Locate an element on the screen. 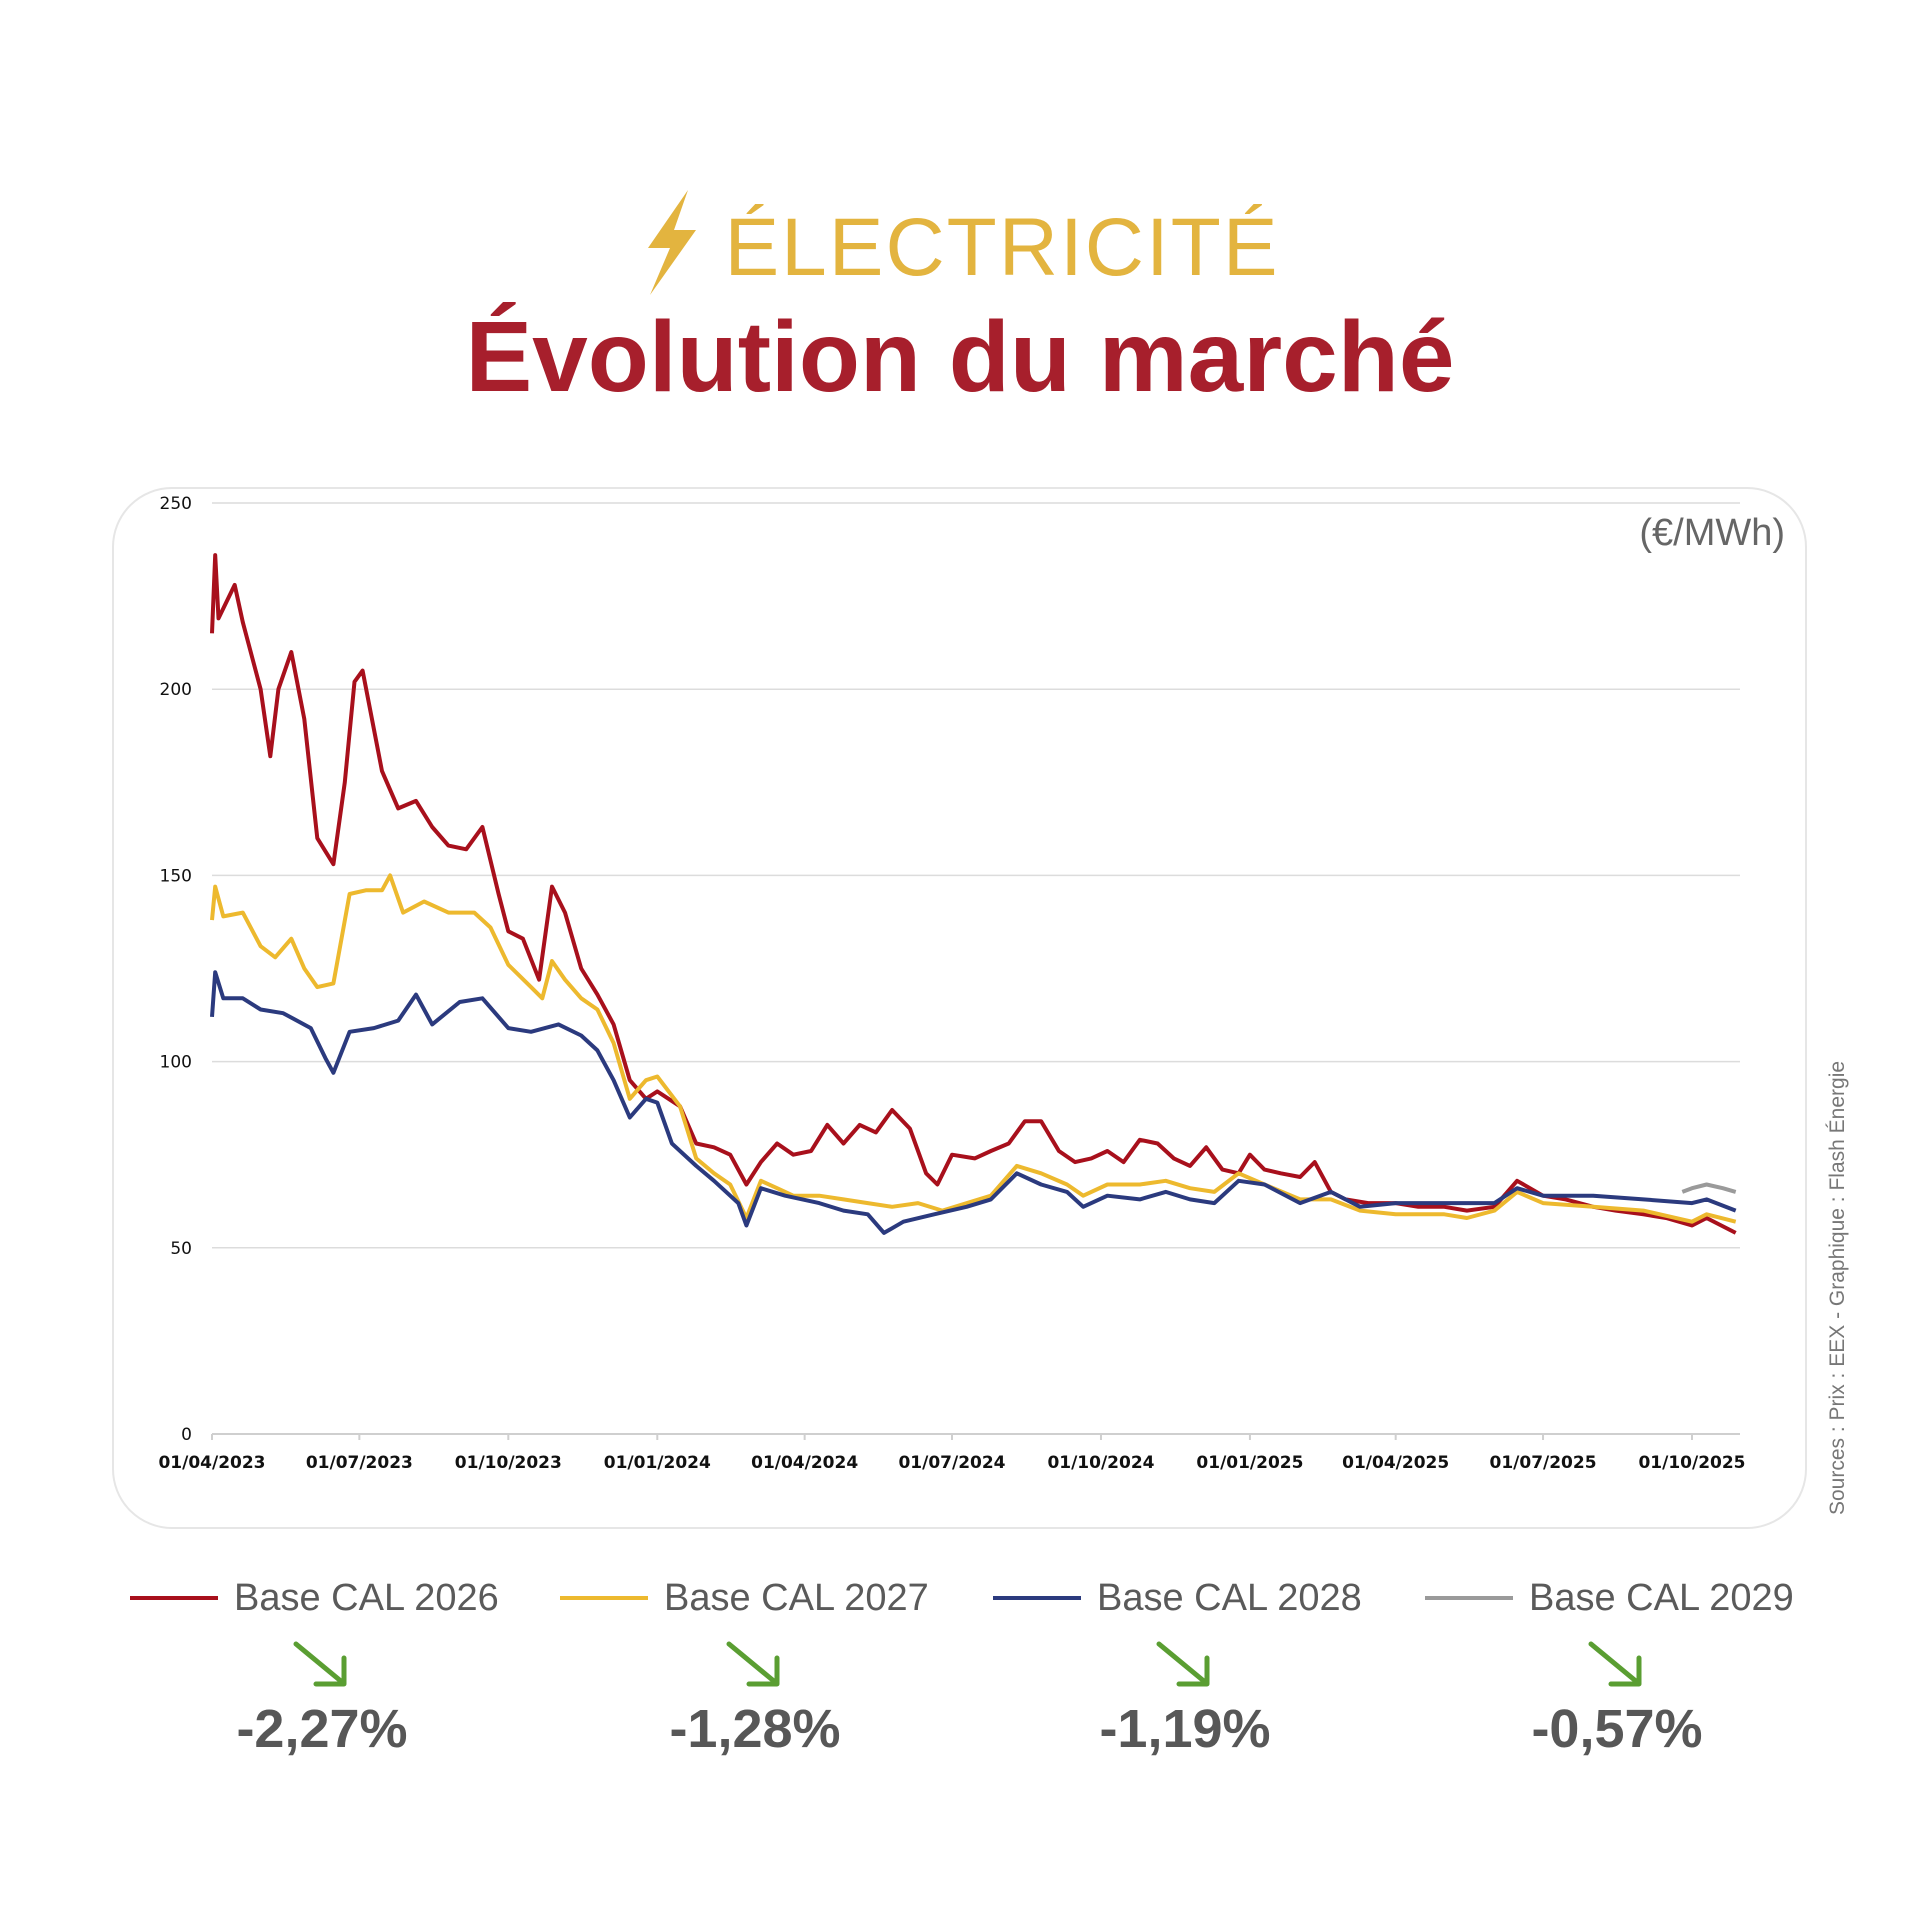  x-tick-label: 01/10/2024 is located at coordinates (1100, 1463).